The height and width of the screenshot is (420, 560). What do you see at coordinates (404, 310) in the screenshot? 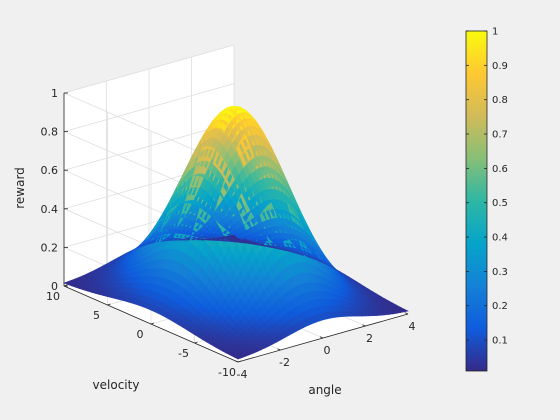
I see `surface-patch` at bounding box center [404, 310].